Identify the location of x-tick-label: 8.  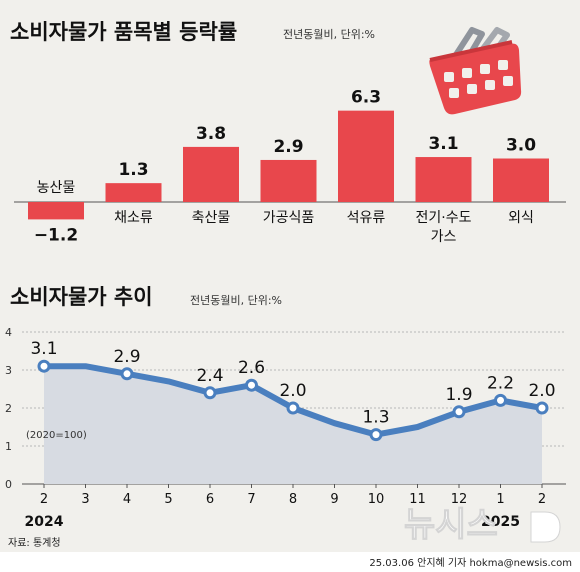
(293, 499).